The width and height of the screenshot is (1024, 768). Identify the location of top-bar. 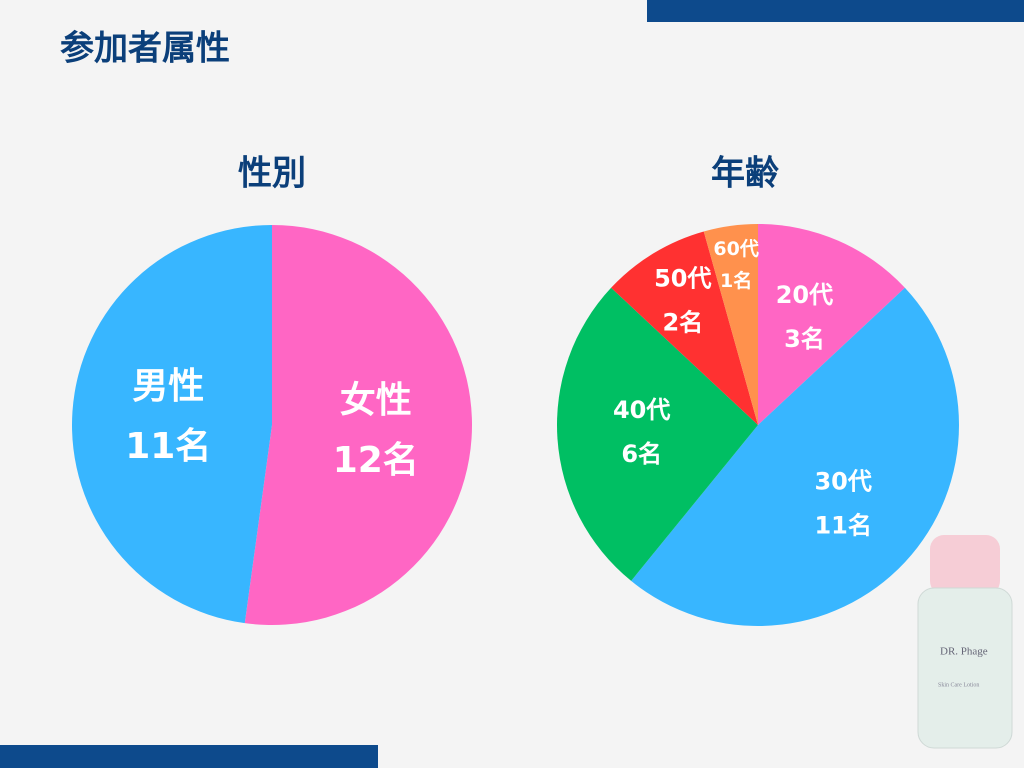
(835, 11).